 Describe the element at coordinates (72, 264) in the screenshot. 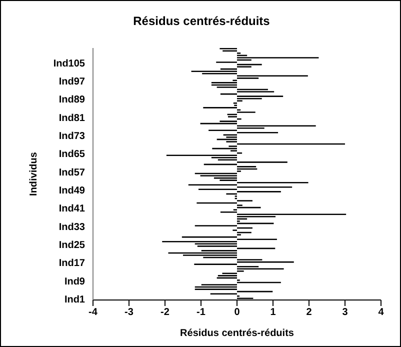

I see `y-tick-label: Ind17` at that location.